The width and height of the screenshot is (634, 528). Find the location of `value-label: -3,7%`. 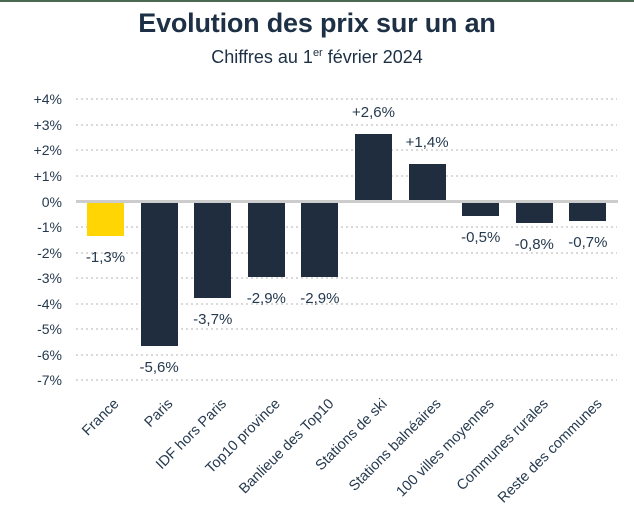

value-label: -3,7% is located at coordinates (213, 319).